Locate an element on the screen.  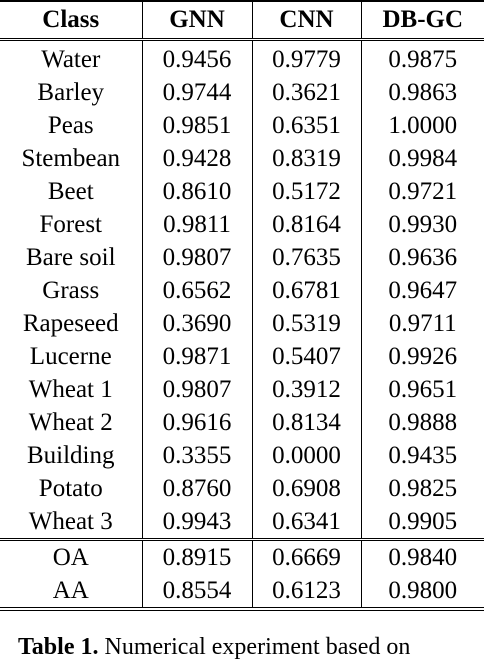
table-row: Water 0.9456 0.9779 0.9875 is located at coordinates (242, 57).